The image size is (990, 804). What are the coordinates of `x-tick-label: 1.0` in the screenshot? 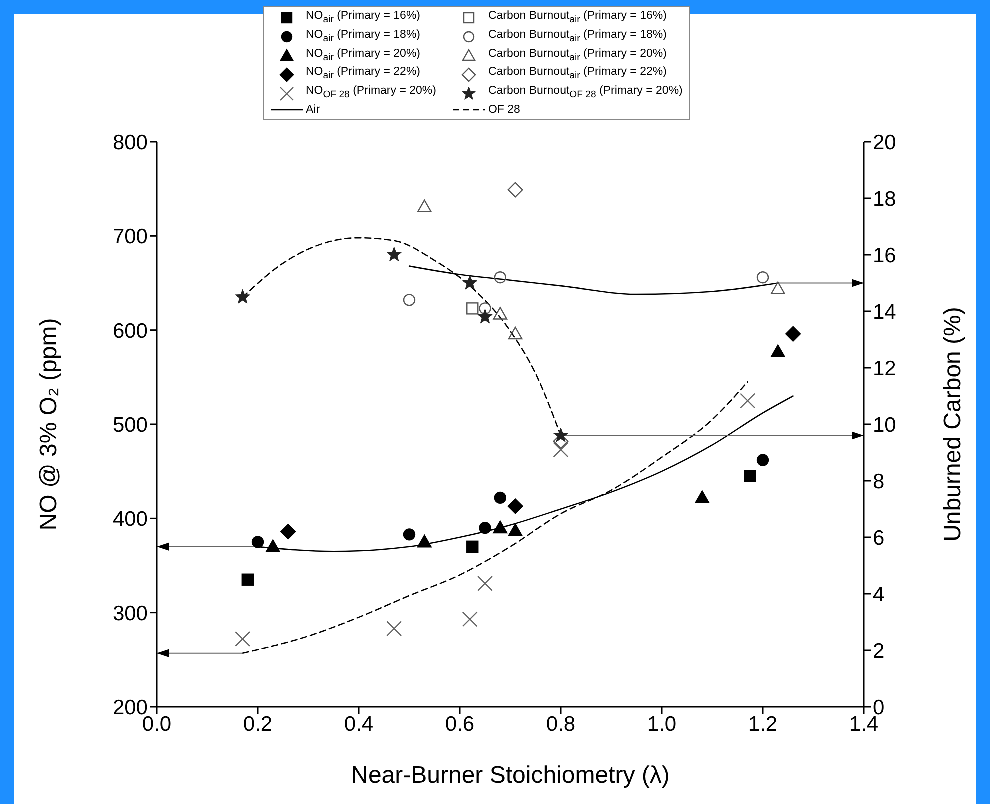 It's located at (662, 724).